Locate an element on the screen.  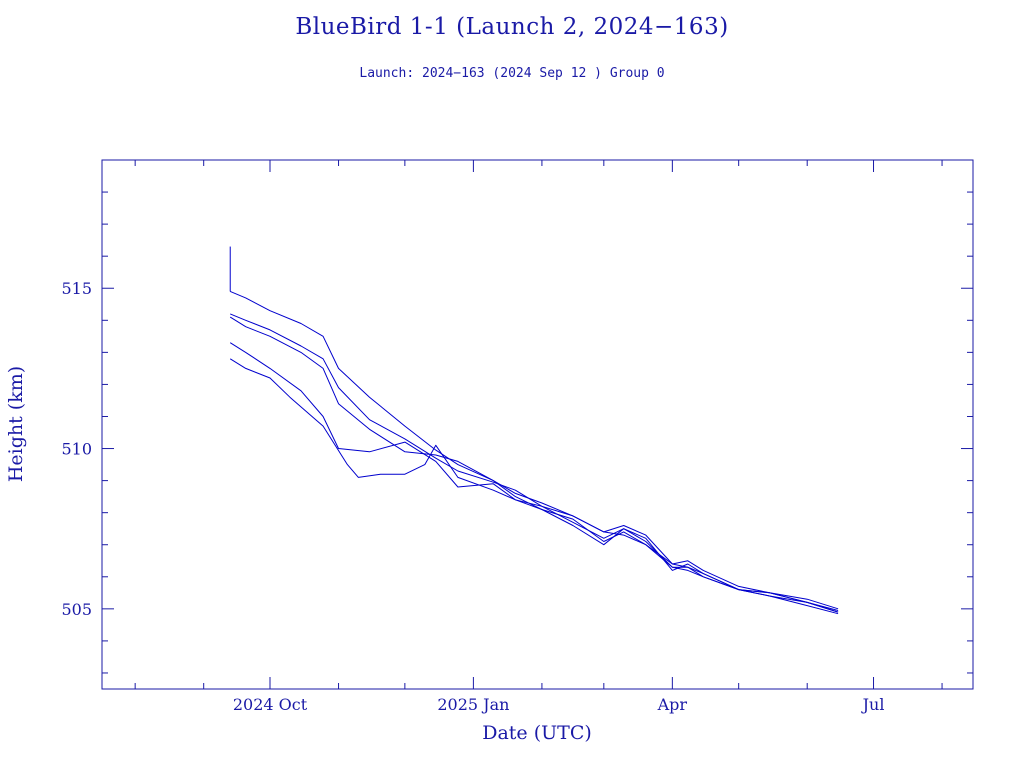
chart-title: BlueBird 1‑1 (Launch 2, 2024−163) is located at coordinates (512, 27).